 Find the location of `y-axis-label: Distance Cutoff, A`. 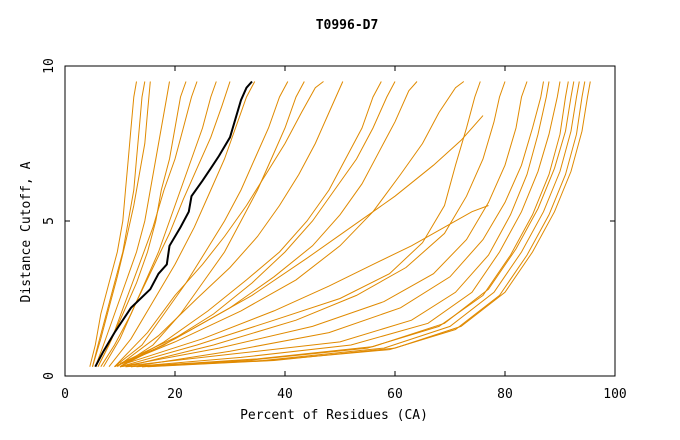

y-axis-label: Distance Cutoff, A is located at coordinates (26, 231).